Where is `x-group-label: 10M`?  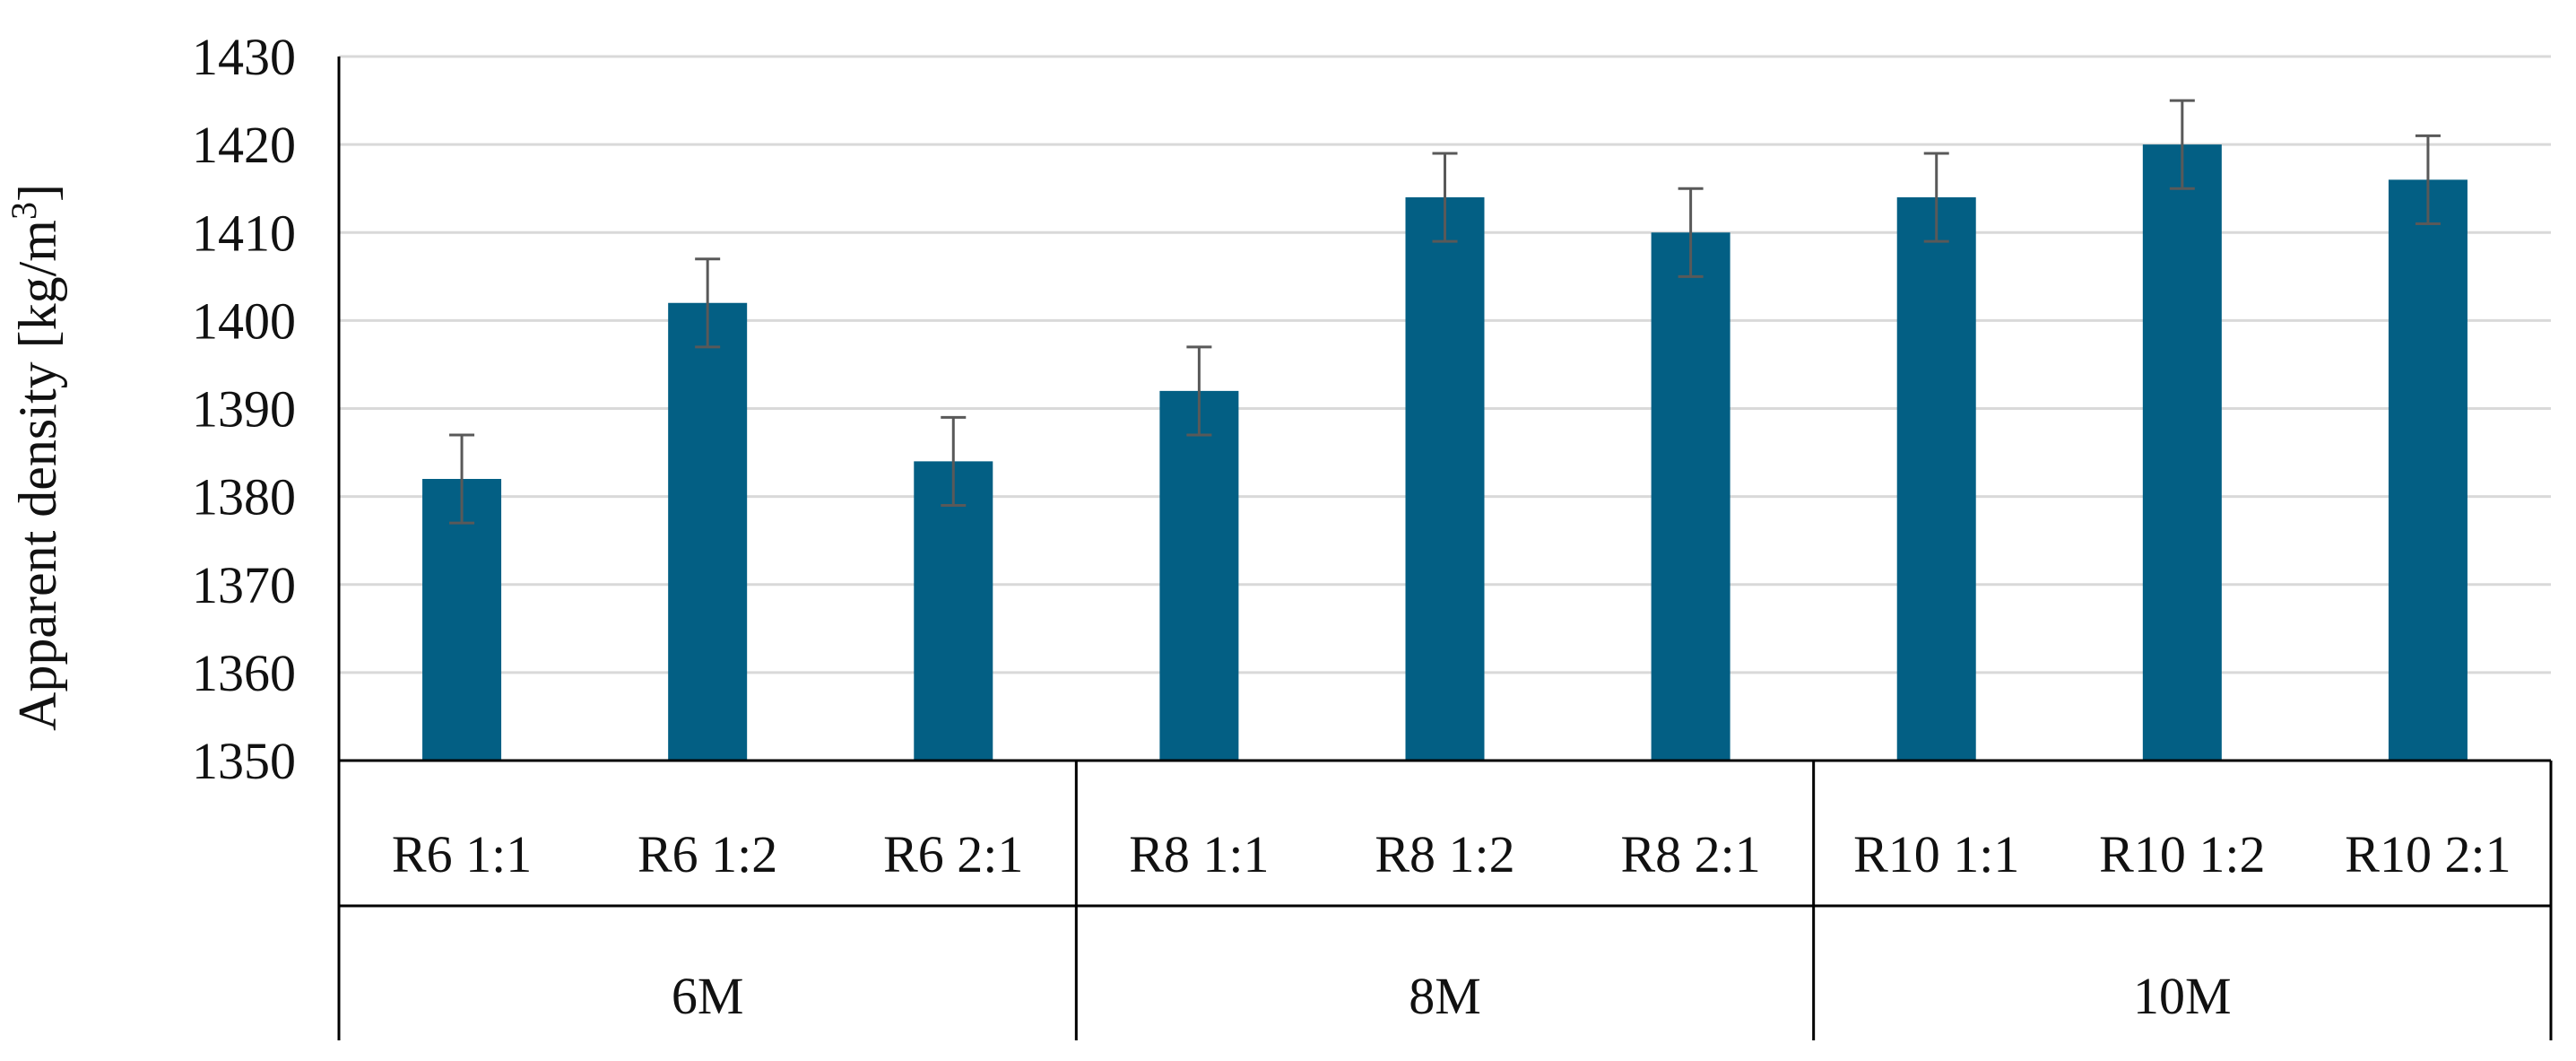 x-group-label: 10M is located at coordinates (2182, 996).